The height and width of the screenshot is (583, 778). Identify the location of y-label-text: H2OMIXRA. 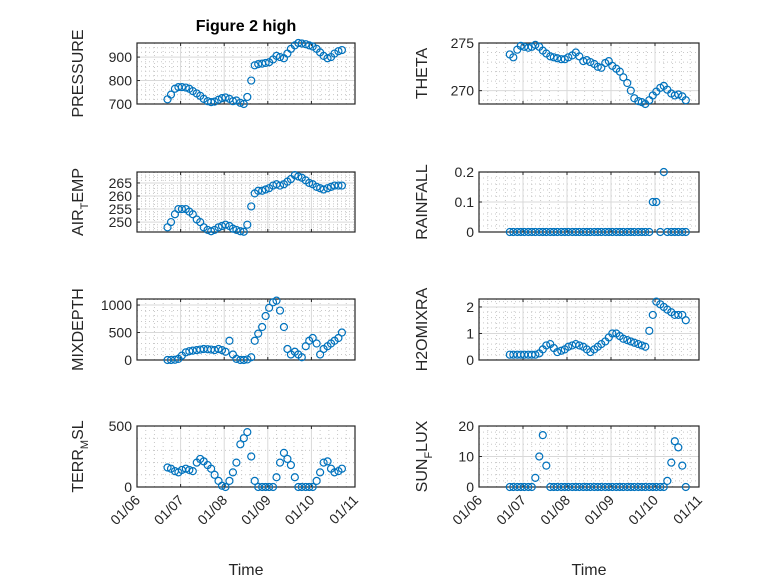
(422, 329).